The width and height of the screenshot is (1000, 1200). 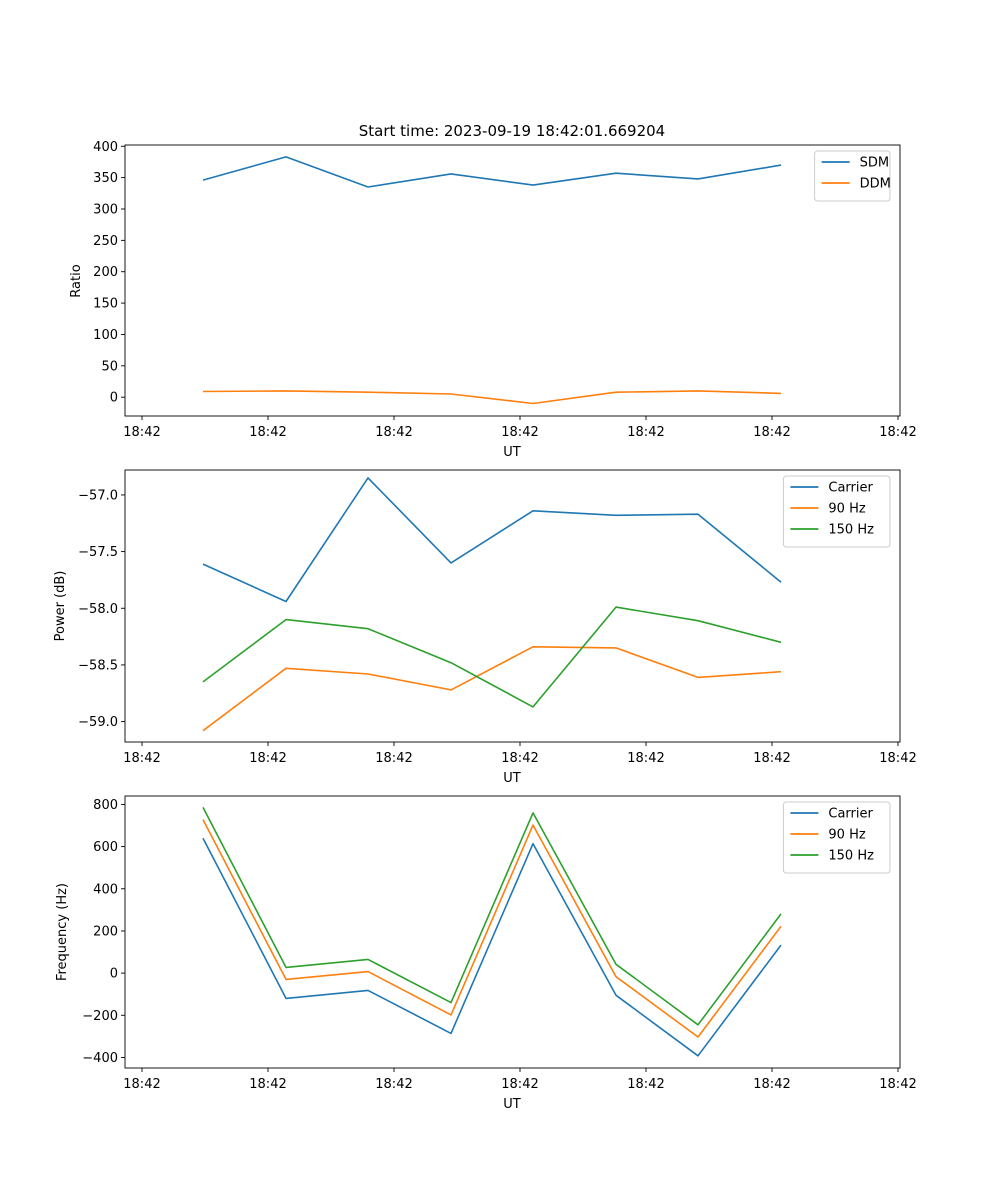 What do you see at coordinates (492, 540) in the screenshot?
I see `power-series-carrier` at bounding box center [492, 540].